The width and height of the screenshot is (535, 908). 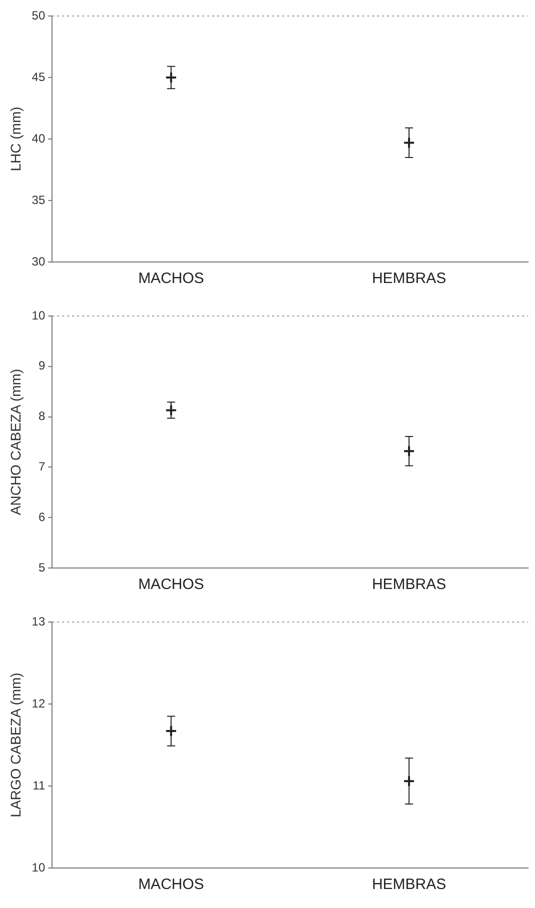 What do you see at coordinates (39, 261) in the screenshot?
I see `y-tick-label: 30` at bounding box center [39, 261].